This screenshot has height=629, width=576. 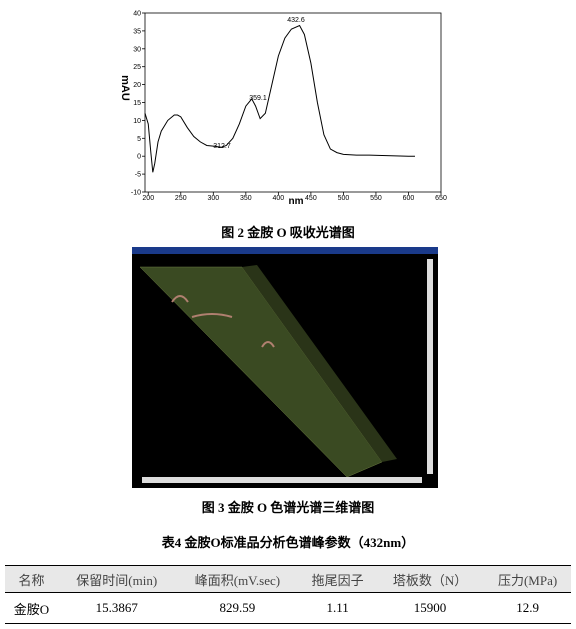 I want to click on x-tick-label: 500, so click(x=344, y=198).